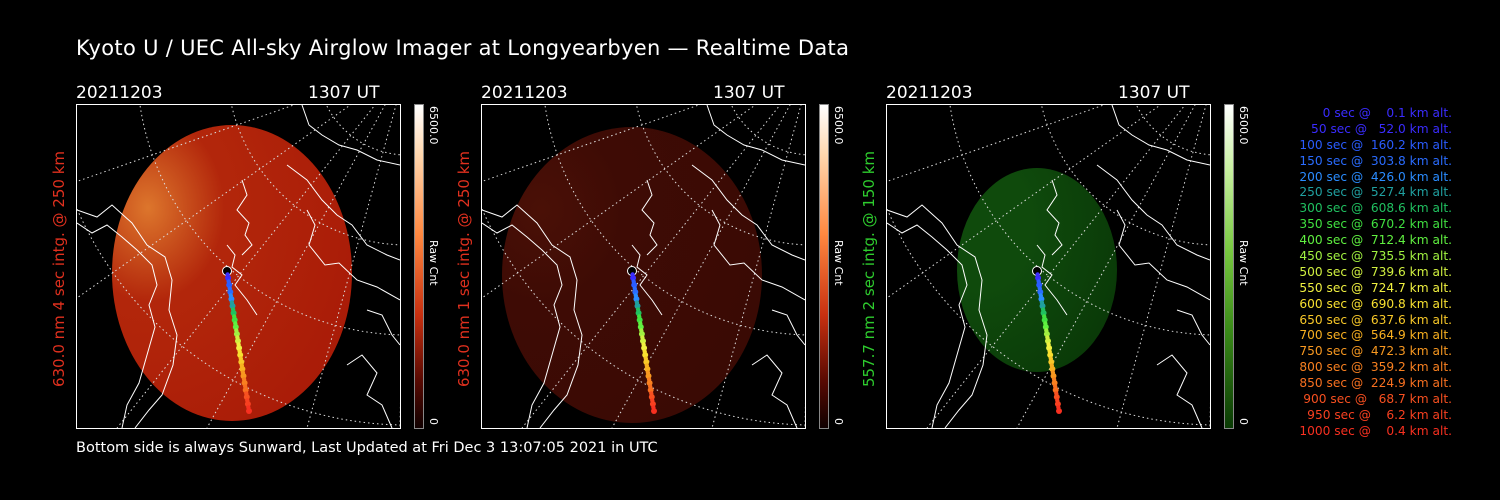 This screenshot has height=500, width=1500. I want to click on legend-row: 50 sec @ 52.0 km alt., so click(1377, 128).